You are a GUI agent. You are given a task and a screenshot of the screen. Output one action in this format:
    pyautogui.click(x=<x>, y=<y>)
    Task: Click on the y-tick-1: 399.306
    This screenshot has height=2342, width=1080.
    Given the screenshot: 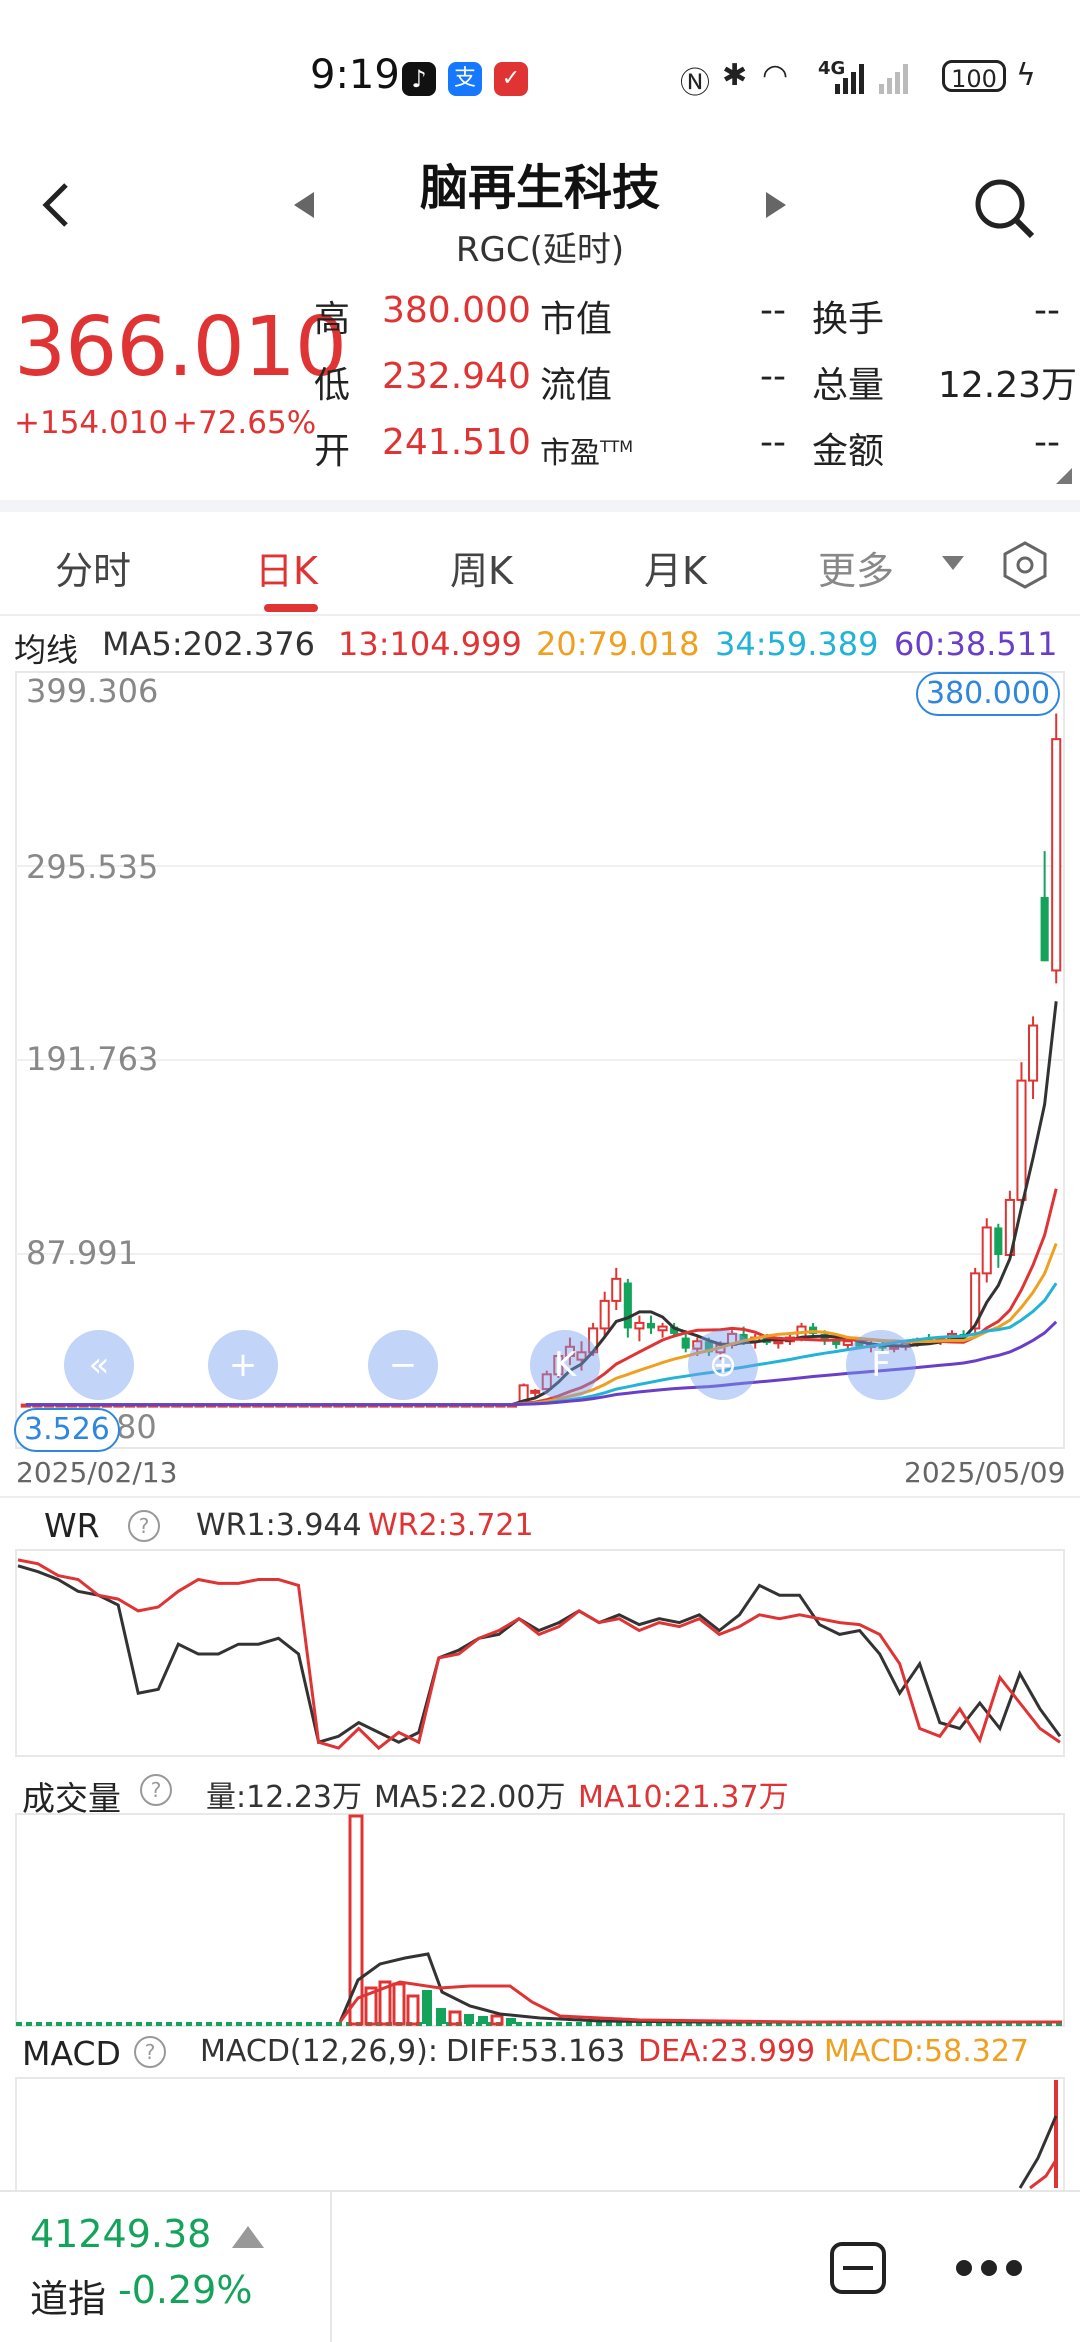 What is the action you would take?
    pyautogui.click(x=92, y=691)
    